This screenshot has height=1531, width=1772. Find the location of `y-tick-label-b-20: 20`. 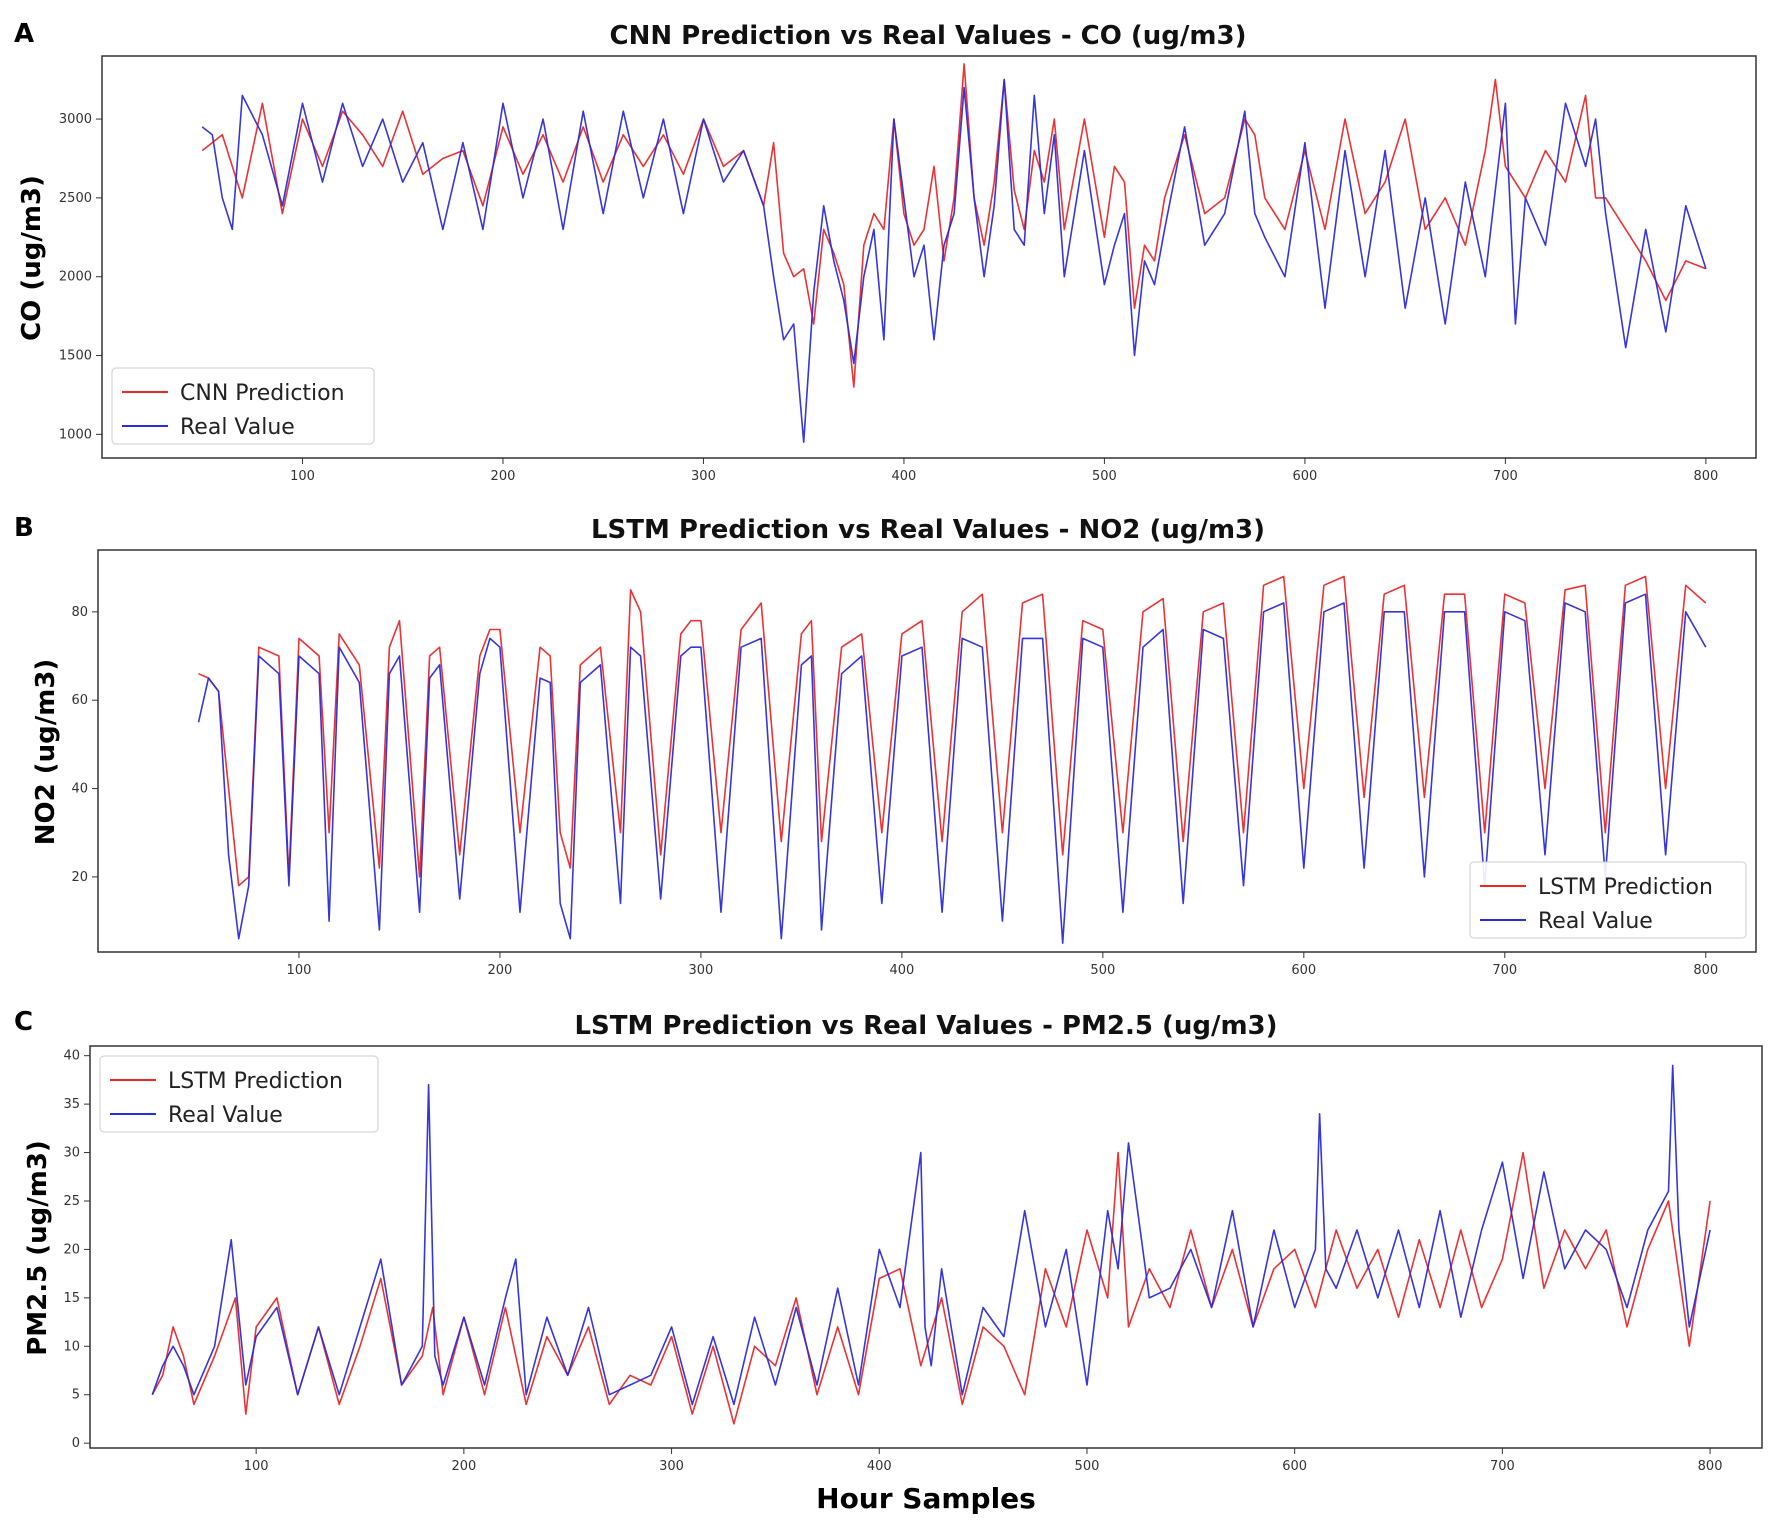

y-tick-label-b-20: 20 is located at coordinates (79, 877).